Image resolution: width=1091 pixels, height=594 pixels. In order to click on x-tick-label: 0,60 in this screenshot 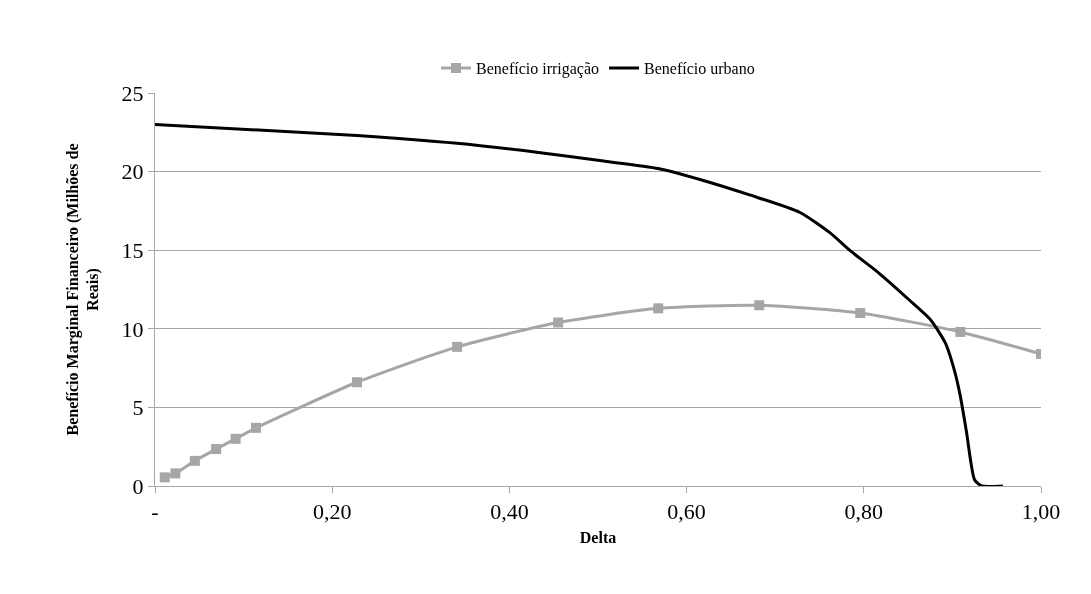, I will do `click(686, 512)`.